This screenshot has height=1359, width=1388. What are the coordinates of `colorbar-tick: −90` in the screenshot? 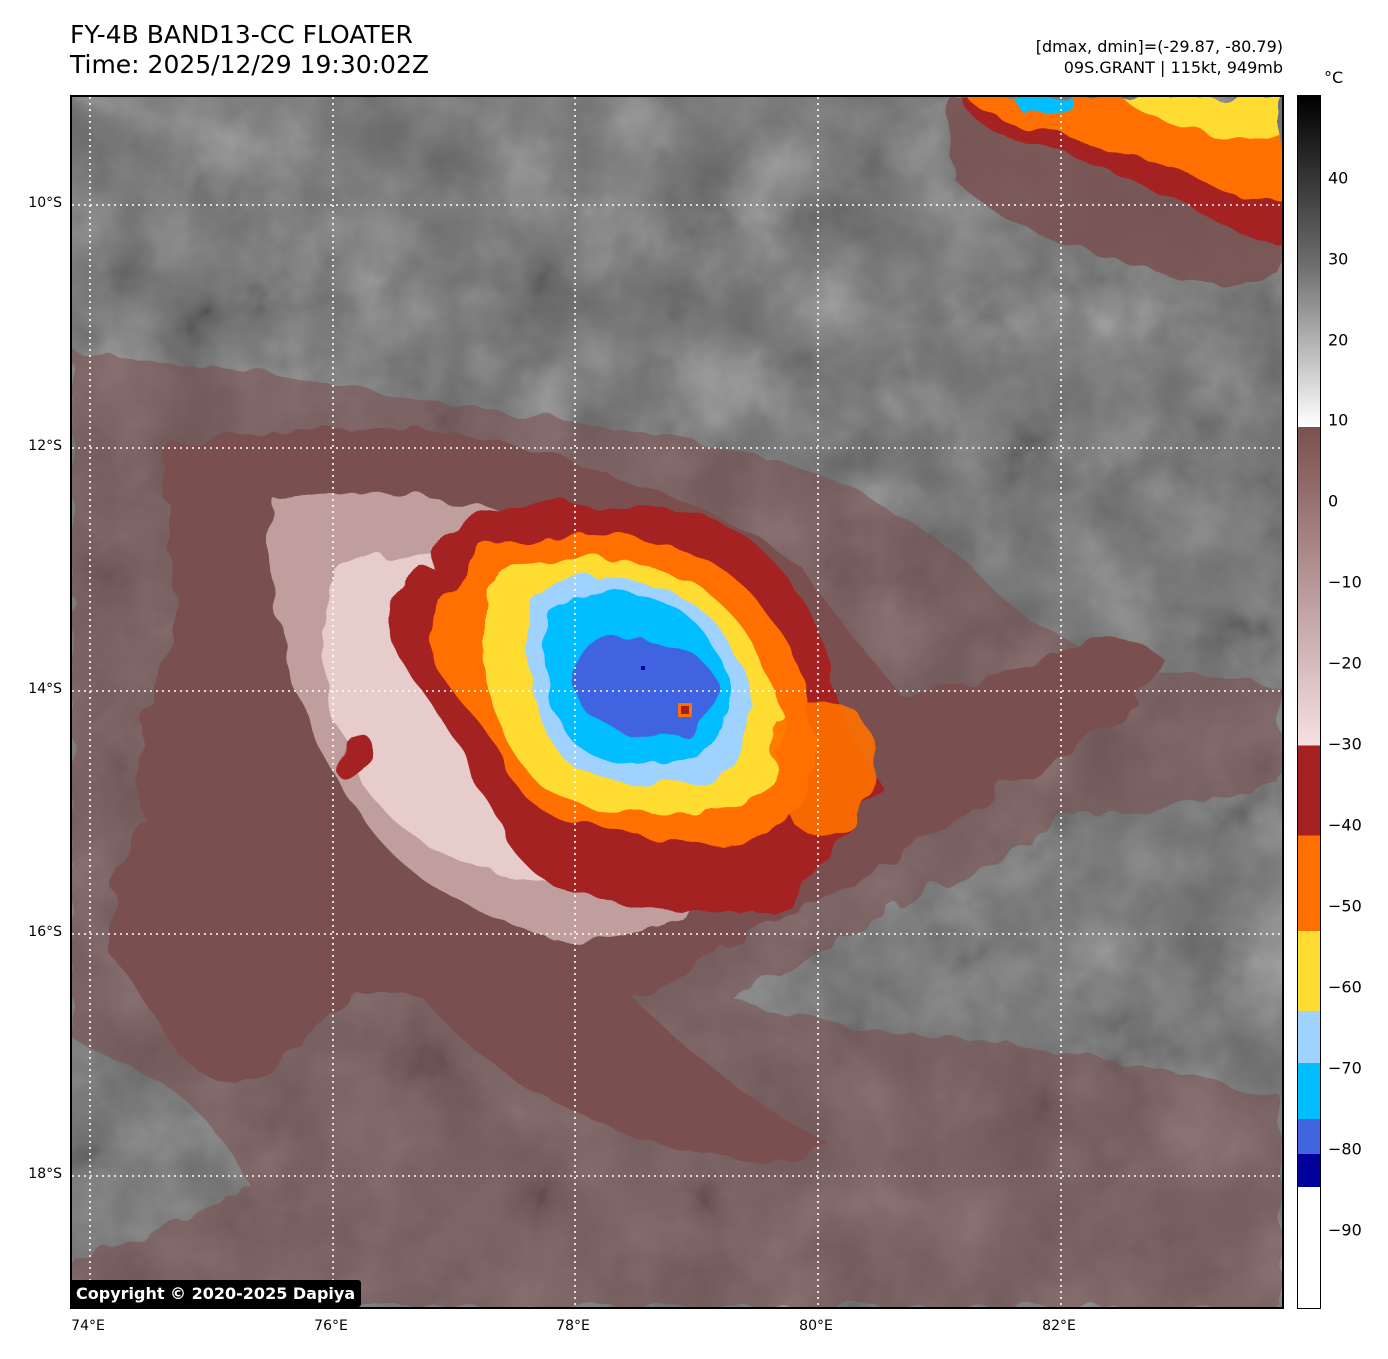 It's located at (1345, 1230).